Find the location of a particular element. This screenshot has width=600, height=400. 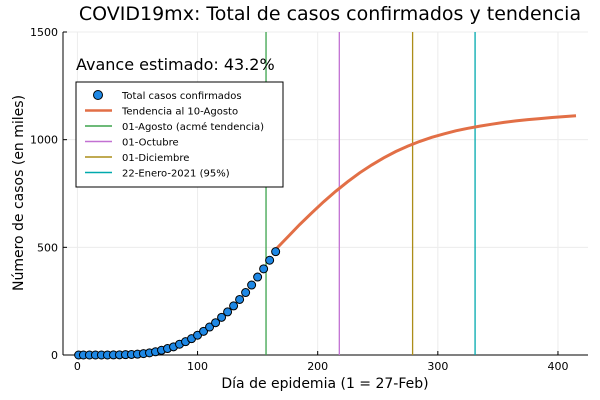

y-tick-label: 500 is located at coordinates (47, 247).